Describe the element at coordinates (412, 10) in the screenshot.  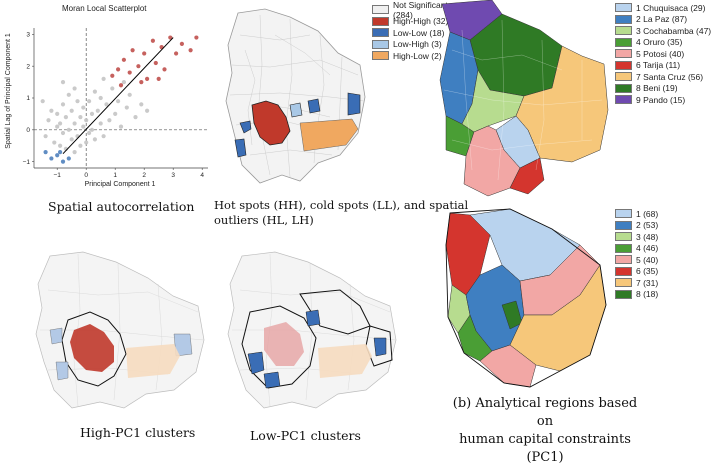
I see `lisa-legend-item: Not Significant (284)` at that location.